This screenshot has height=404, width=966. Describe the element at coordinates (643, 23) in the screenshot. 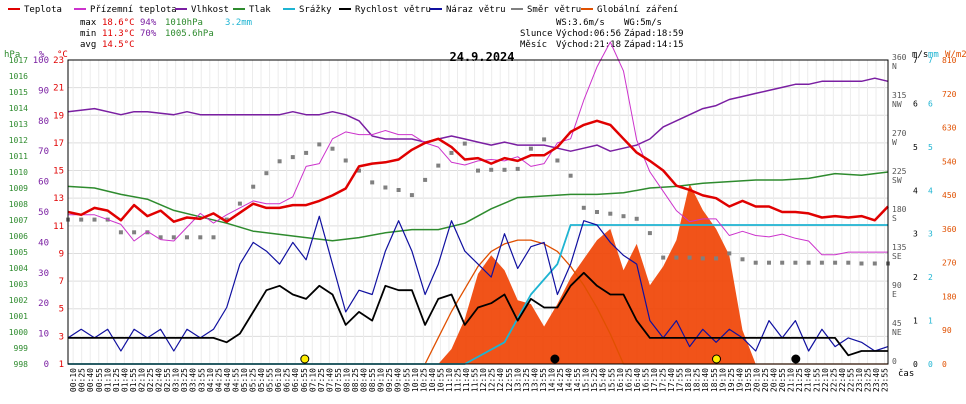

I see `info-wg: WG:5m/s` at that location.